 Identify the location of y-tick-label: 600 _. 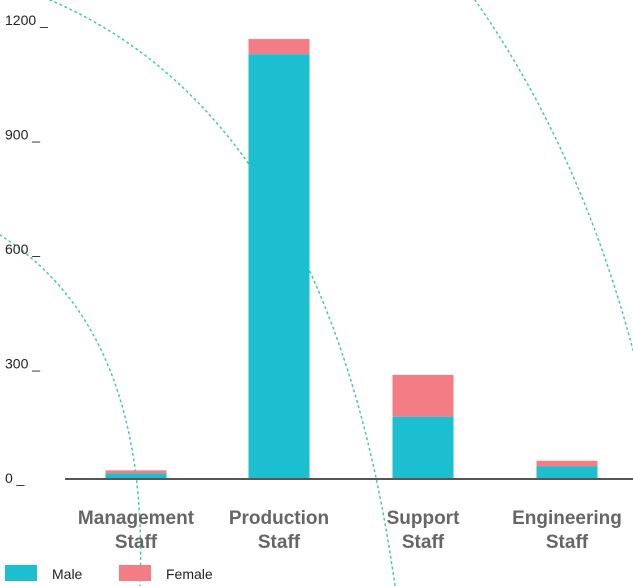
(22, 249).